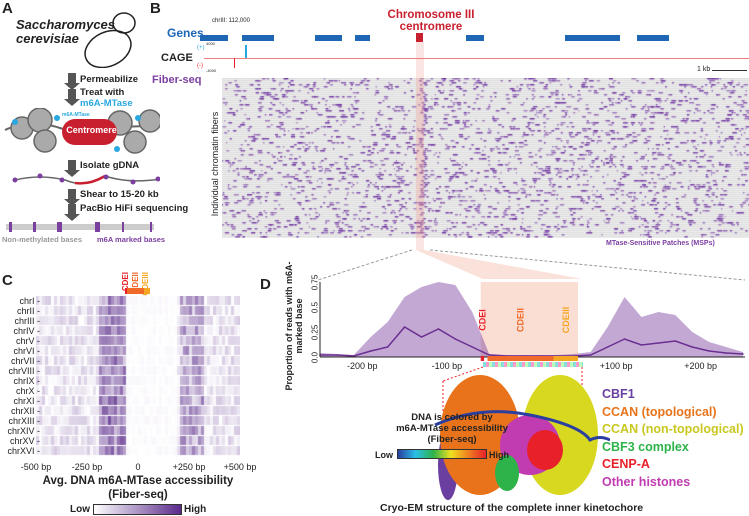  I want to click on dna-label-line1: DNA is colored by, so click(452, 417).